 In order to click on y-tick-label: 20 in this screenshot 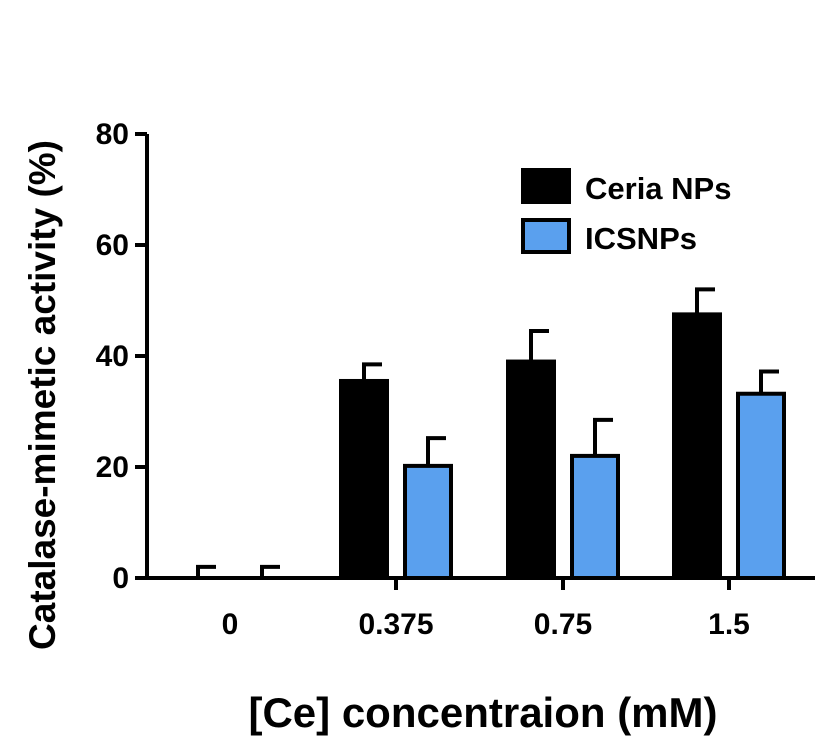, I will do `click(112, 467)`.